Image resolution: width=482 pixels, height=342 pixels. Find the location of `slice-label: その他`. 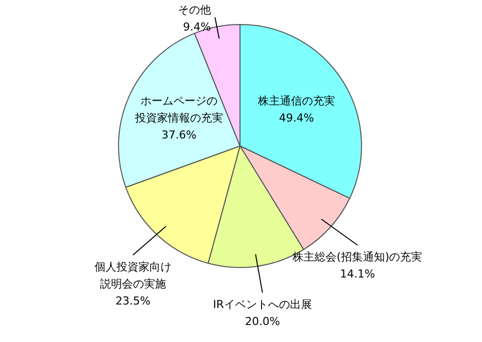

slice-label: その他 is located at coordinates (194, 9).